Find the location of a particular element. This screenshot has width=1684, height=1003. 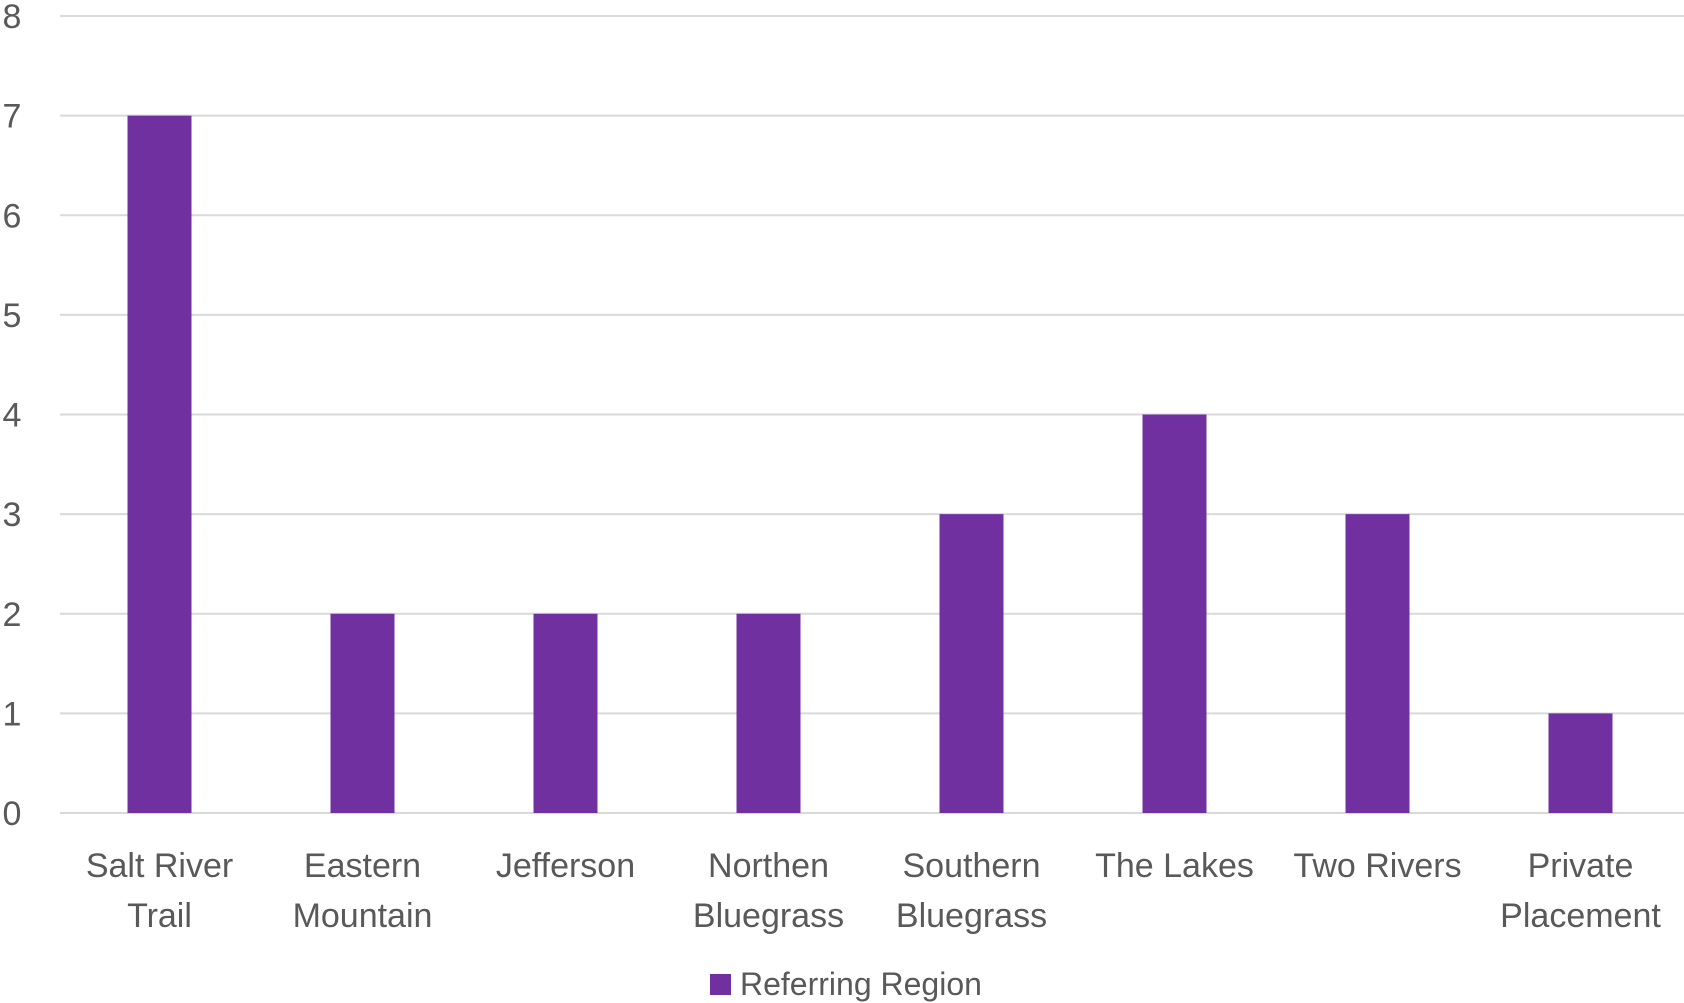

x-category-label: The Lakes is located at coordinates (1174, 866).